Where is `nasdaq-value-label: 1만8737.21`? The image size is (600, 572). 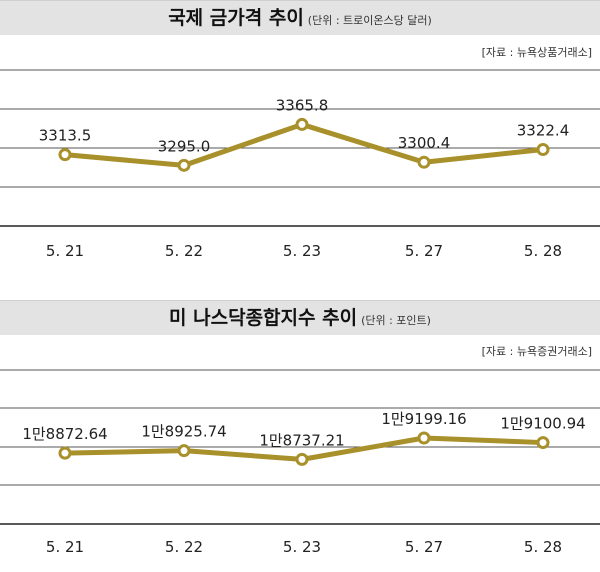 nasdaq-value-label: 1만8737.21 is located at coordinates (301, 440).